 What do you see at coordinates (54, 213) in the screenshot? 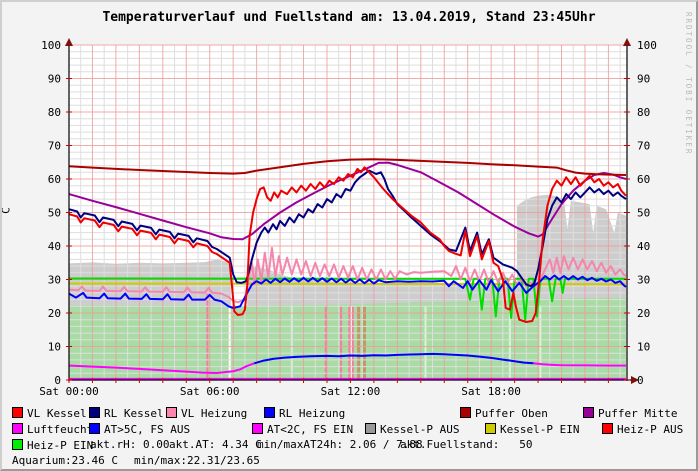
I see `y-tick-label: 50` at bounding box center [54, 213].